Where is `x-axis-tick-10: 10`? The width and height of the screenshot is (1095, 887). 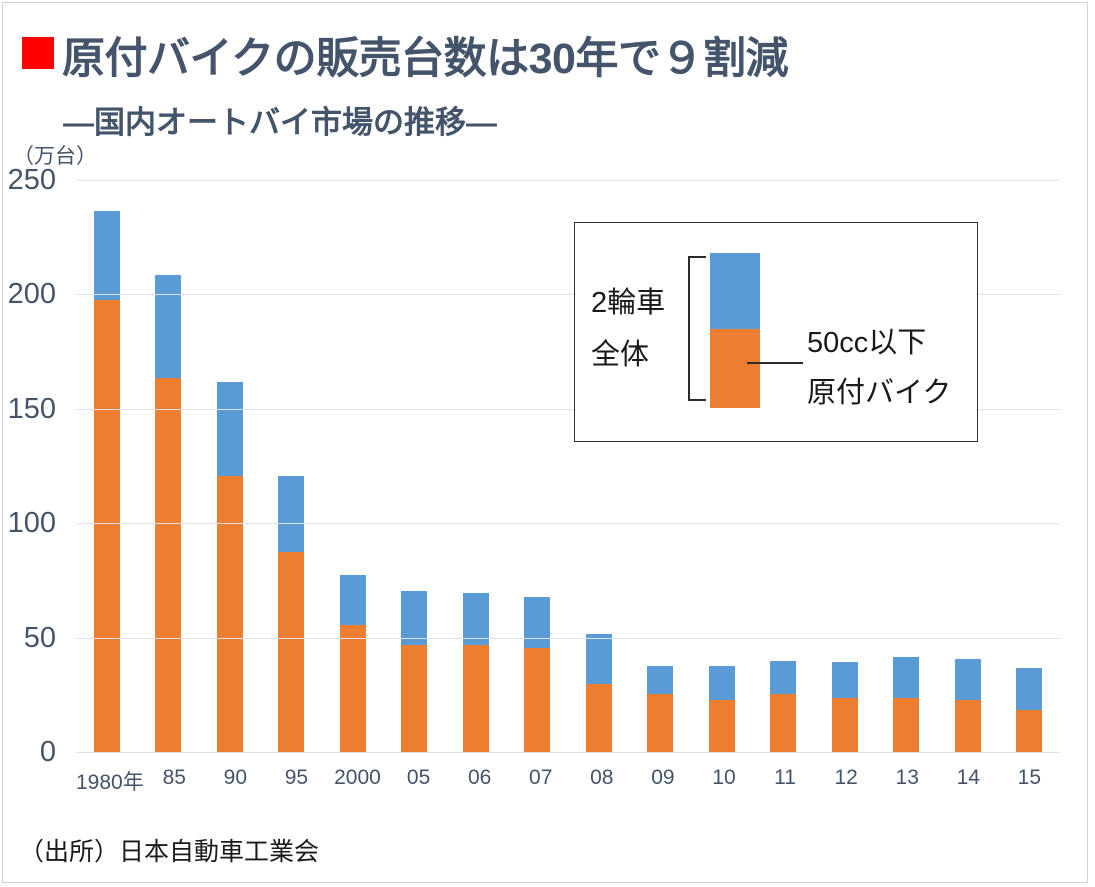
x-axis-tick-10: 10 is located at coordinates (724, 777).